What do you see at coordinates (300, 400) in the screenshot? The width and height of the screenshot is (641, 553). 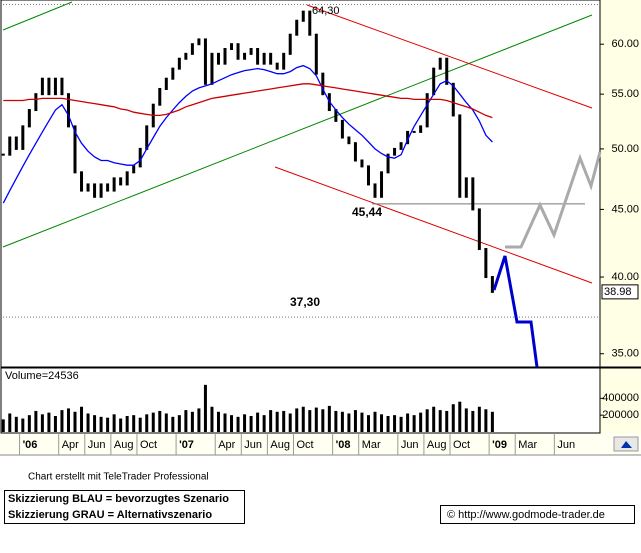 I see `volume-frame` at bounding box center [300, 400].